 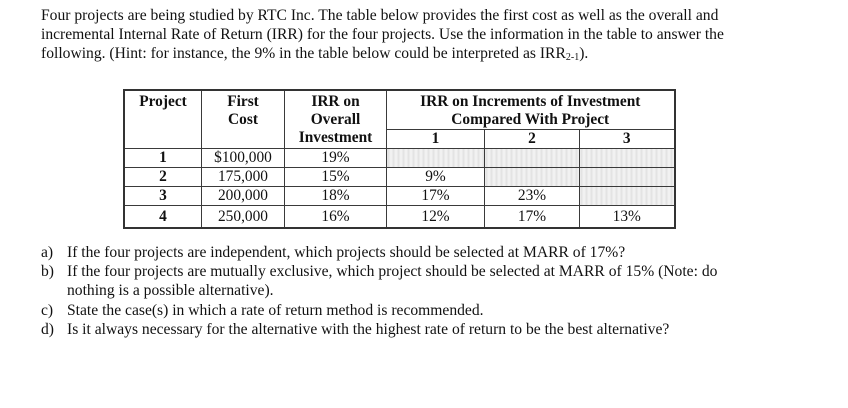 I want to click on cell-inc-1: 12%, so click(x=435, y=217).